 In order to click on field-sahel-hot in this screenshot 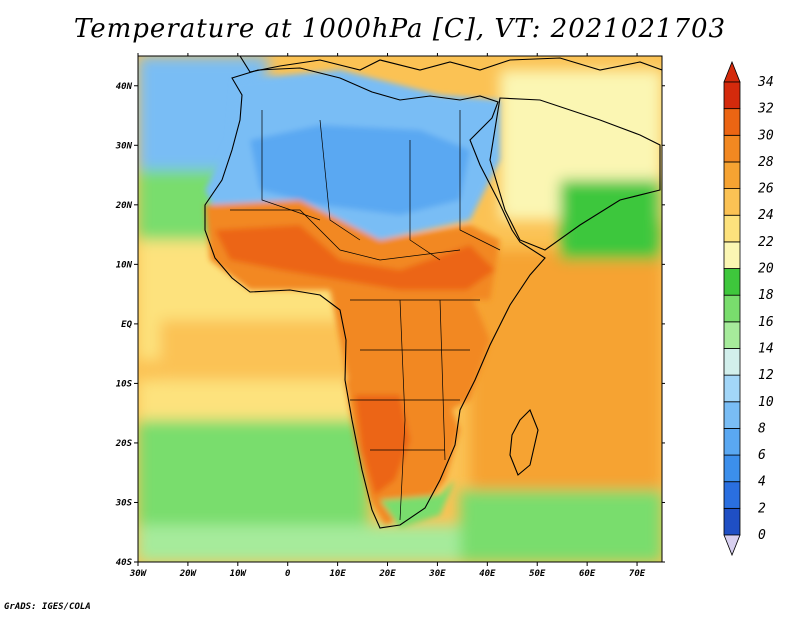, I will do `click(355, 260)`.